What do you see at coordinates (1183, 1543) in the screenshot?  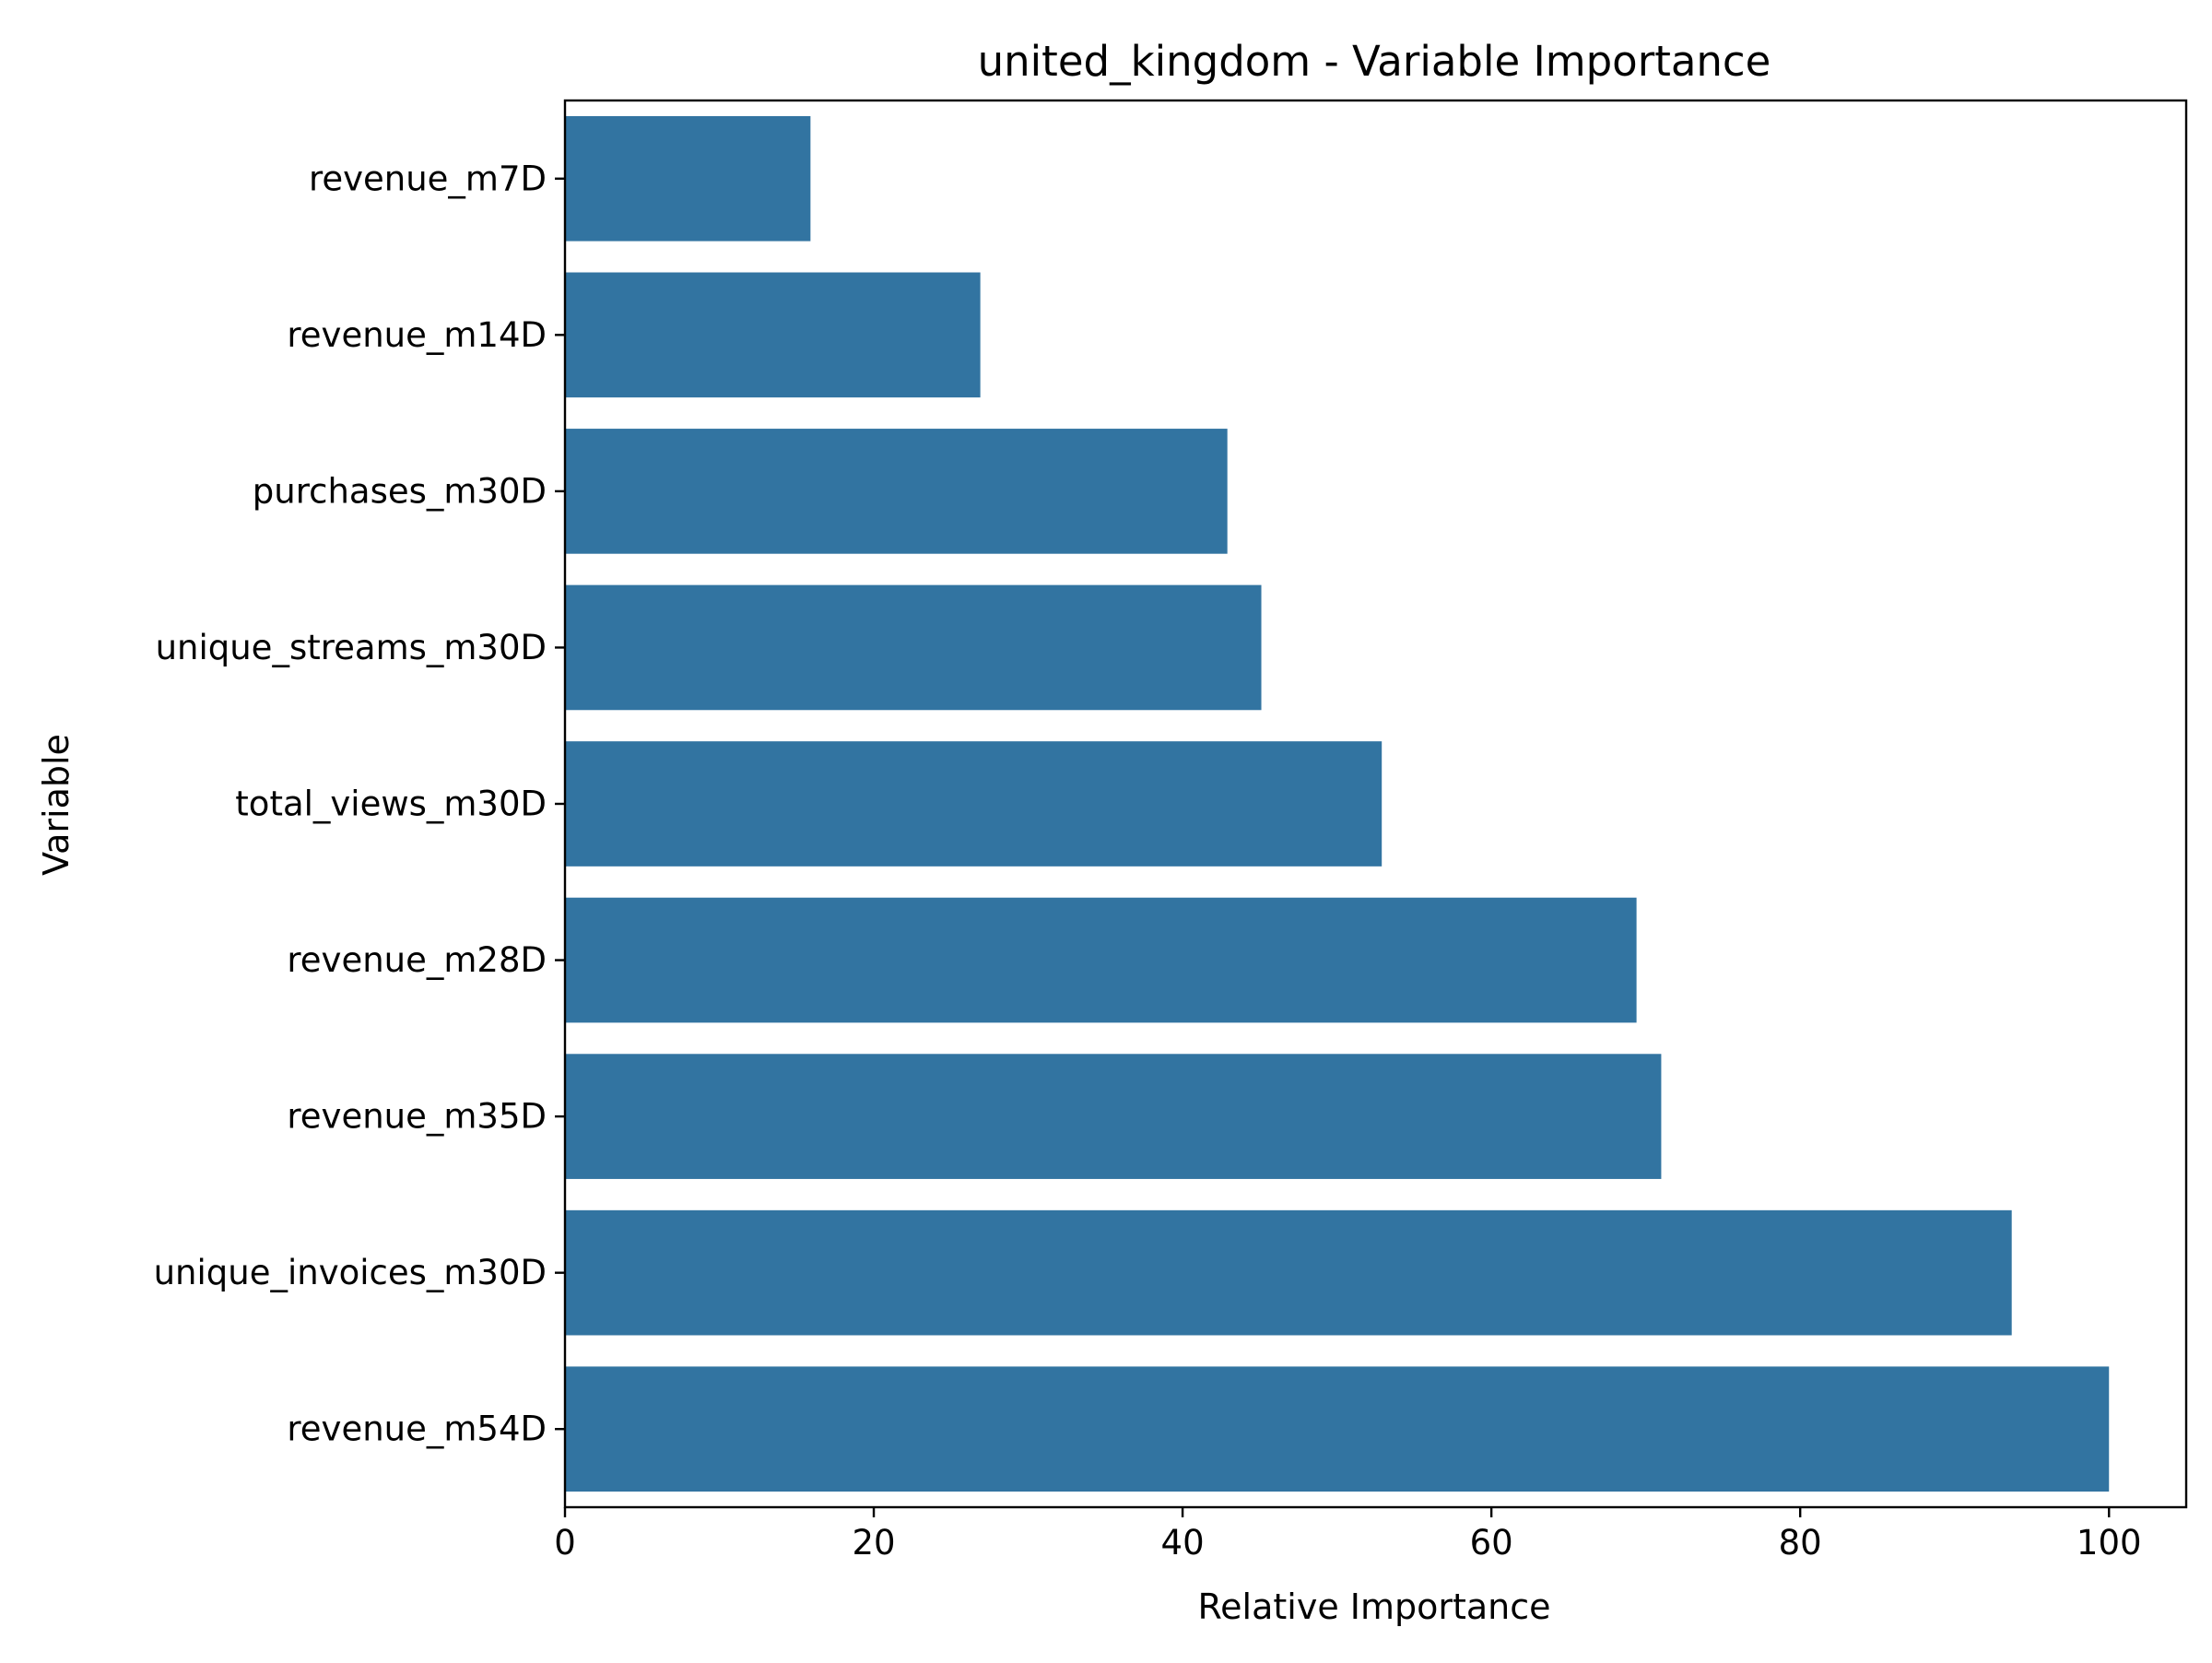 I see `x-tick-label: 40` at bounding box center [1183, 1543].